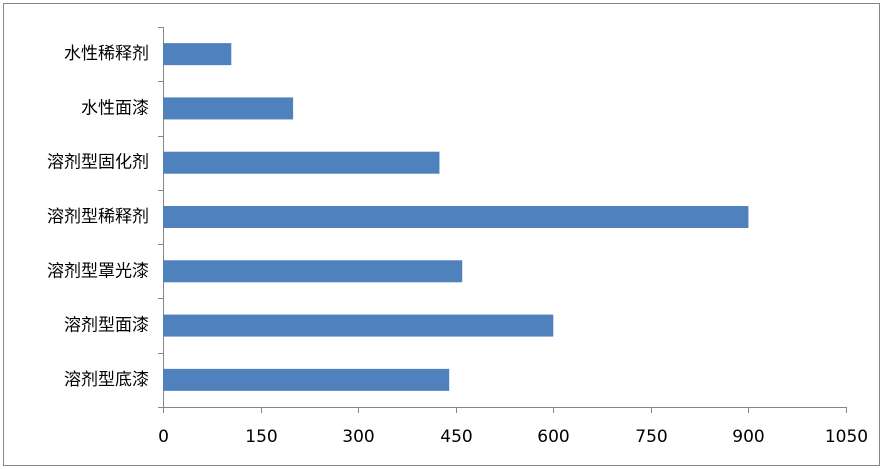  Describe the element at coordinates (456, 437) in the screenshot. I see `x-tick-label: 450` at that location.